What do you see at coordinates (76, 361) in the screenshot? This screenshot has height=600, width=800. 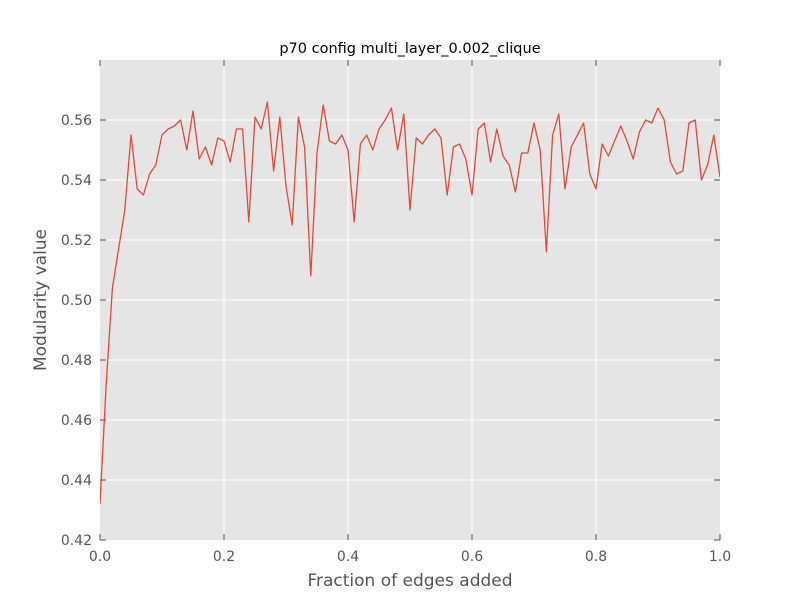 I see `y-tick-label: 0.48` at bounding box center [76, 361].